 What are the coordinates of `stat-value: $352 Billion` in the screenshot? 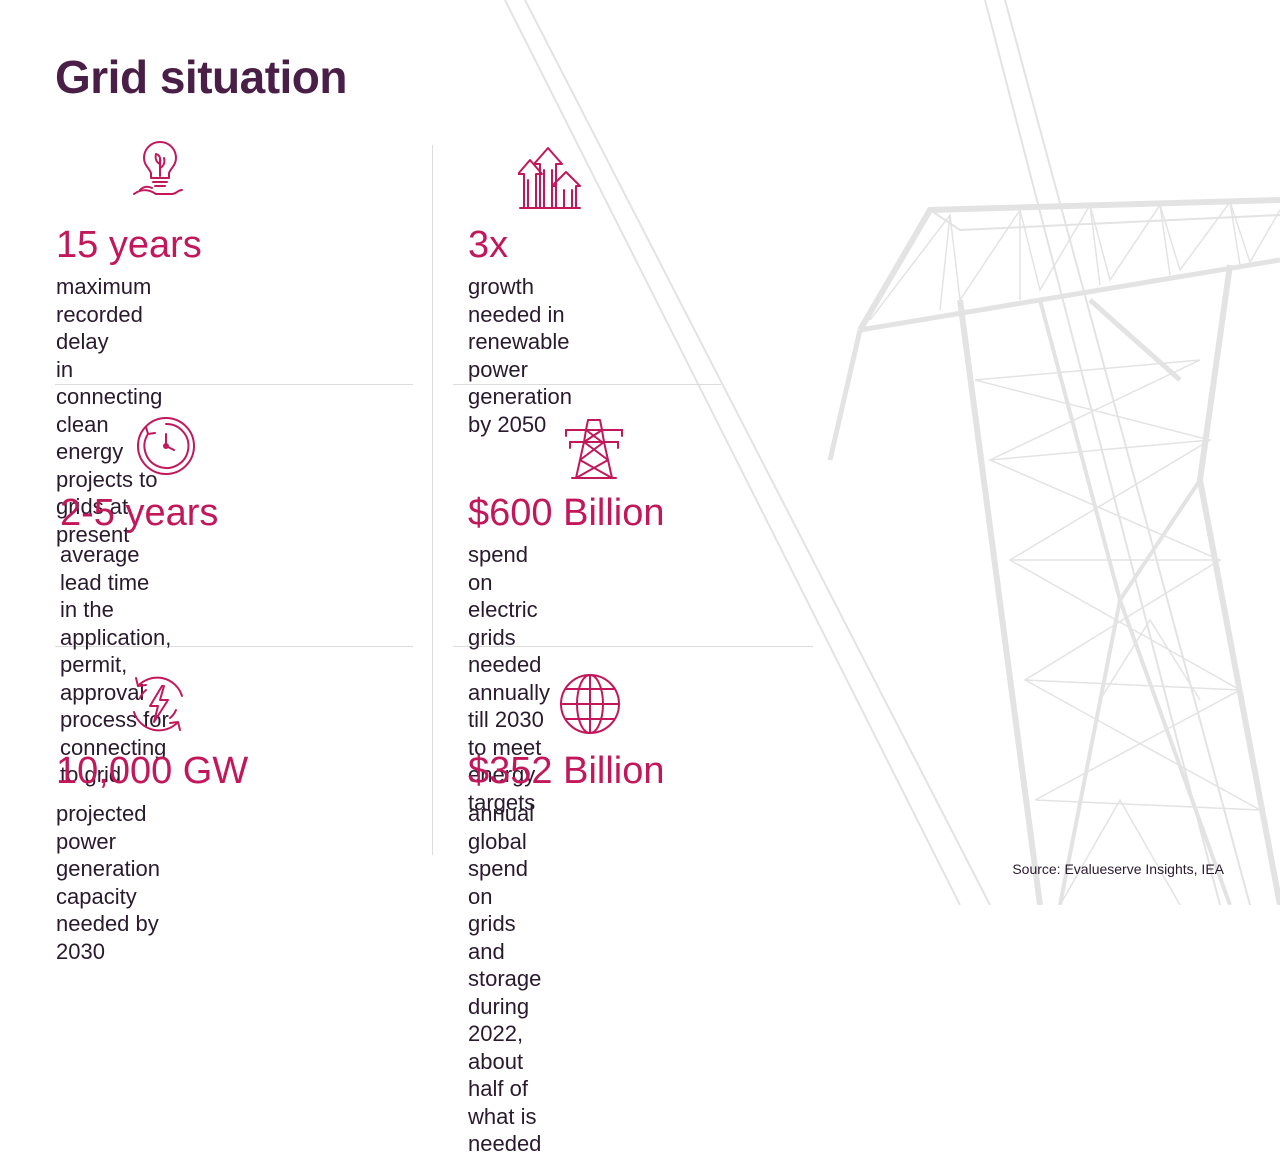 It's located at (566, 771).